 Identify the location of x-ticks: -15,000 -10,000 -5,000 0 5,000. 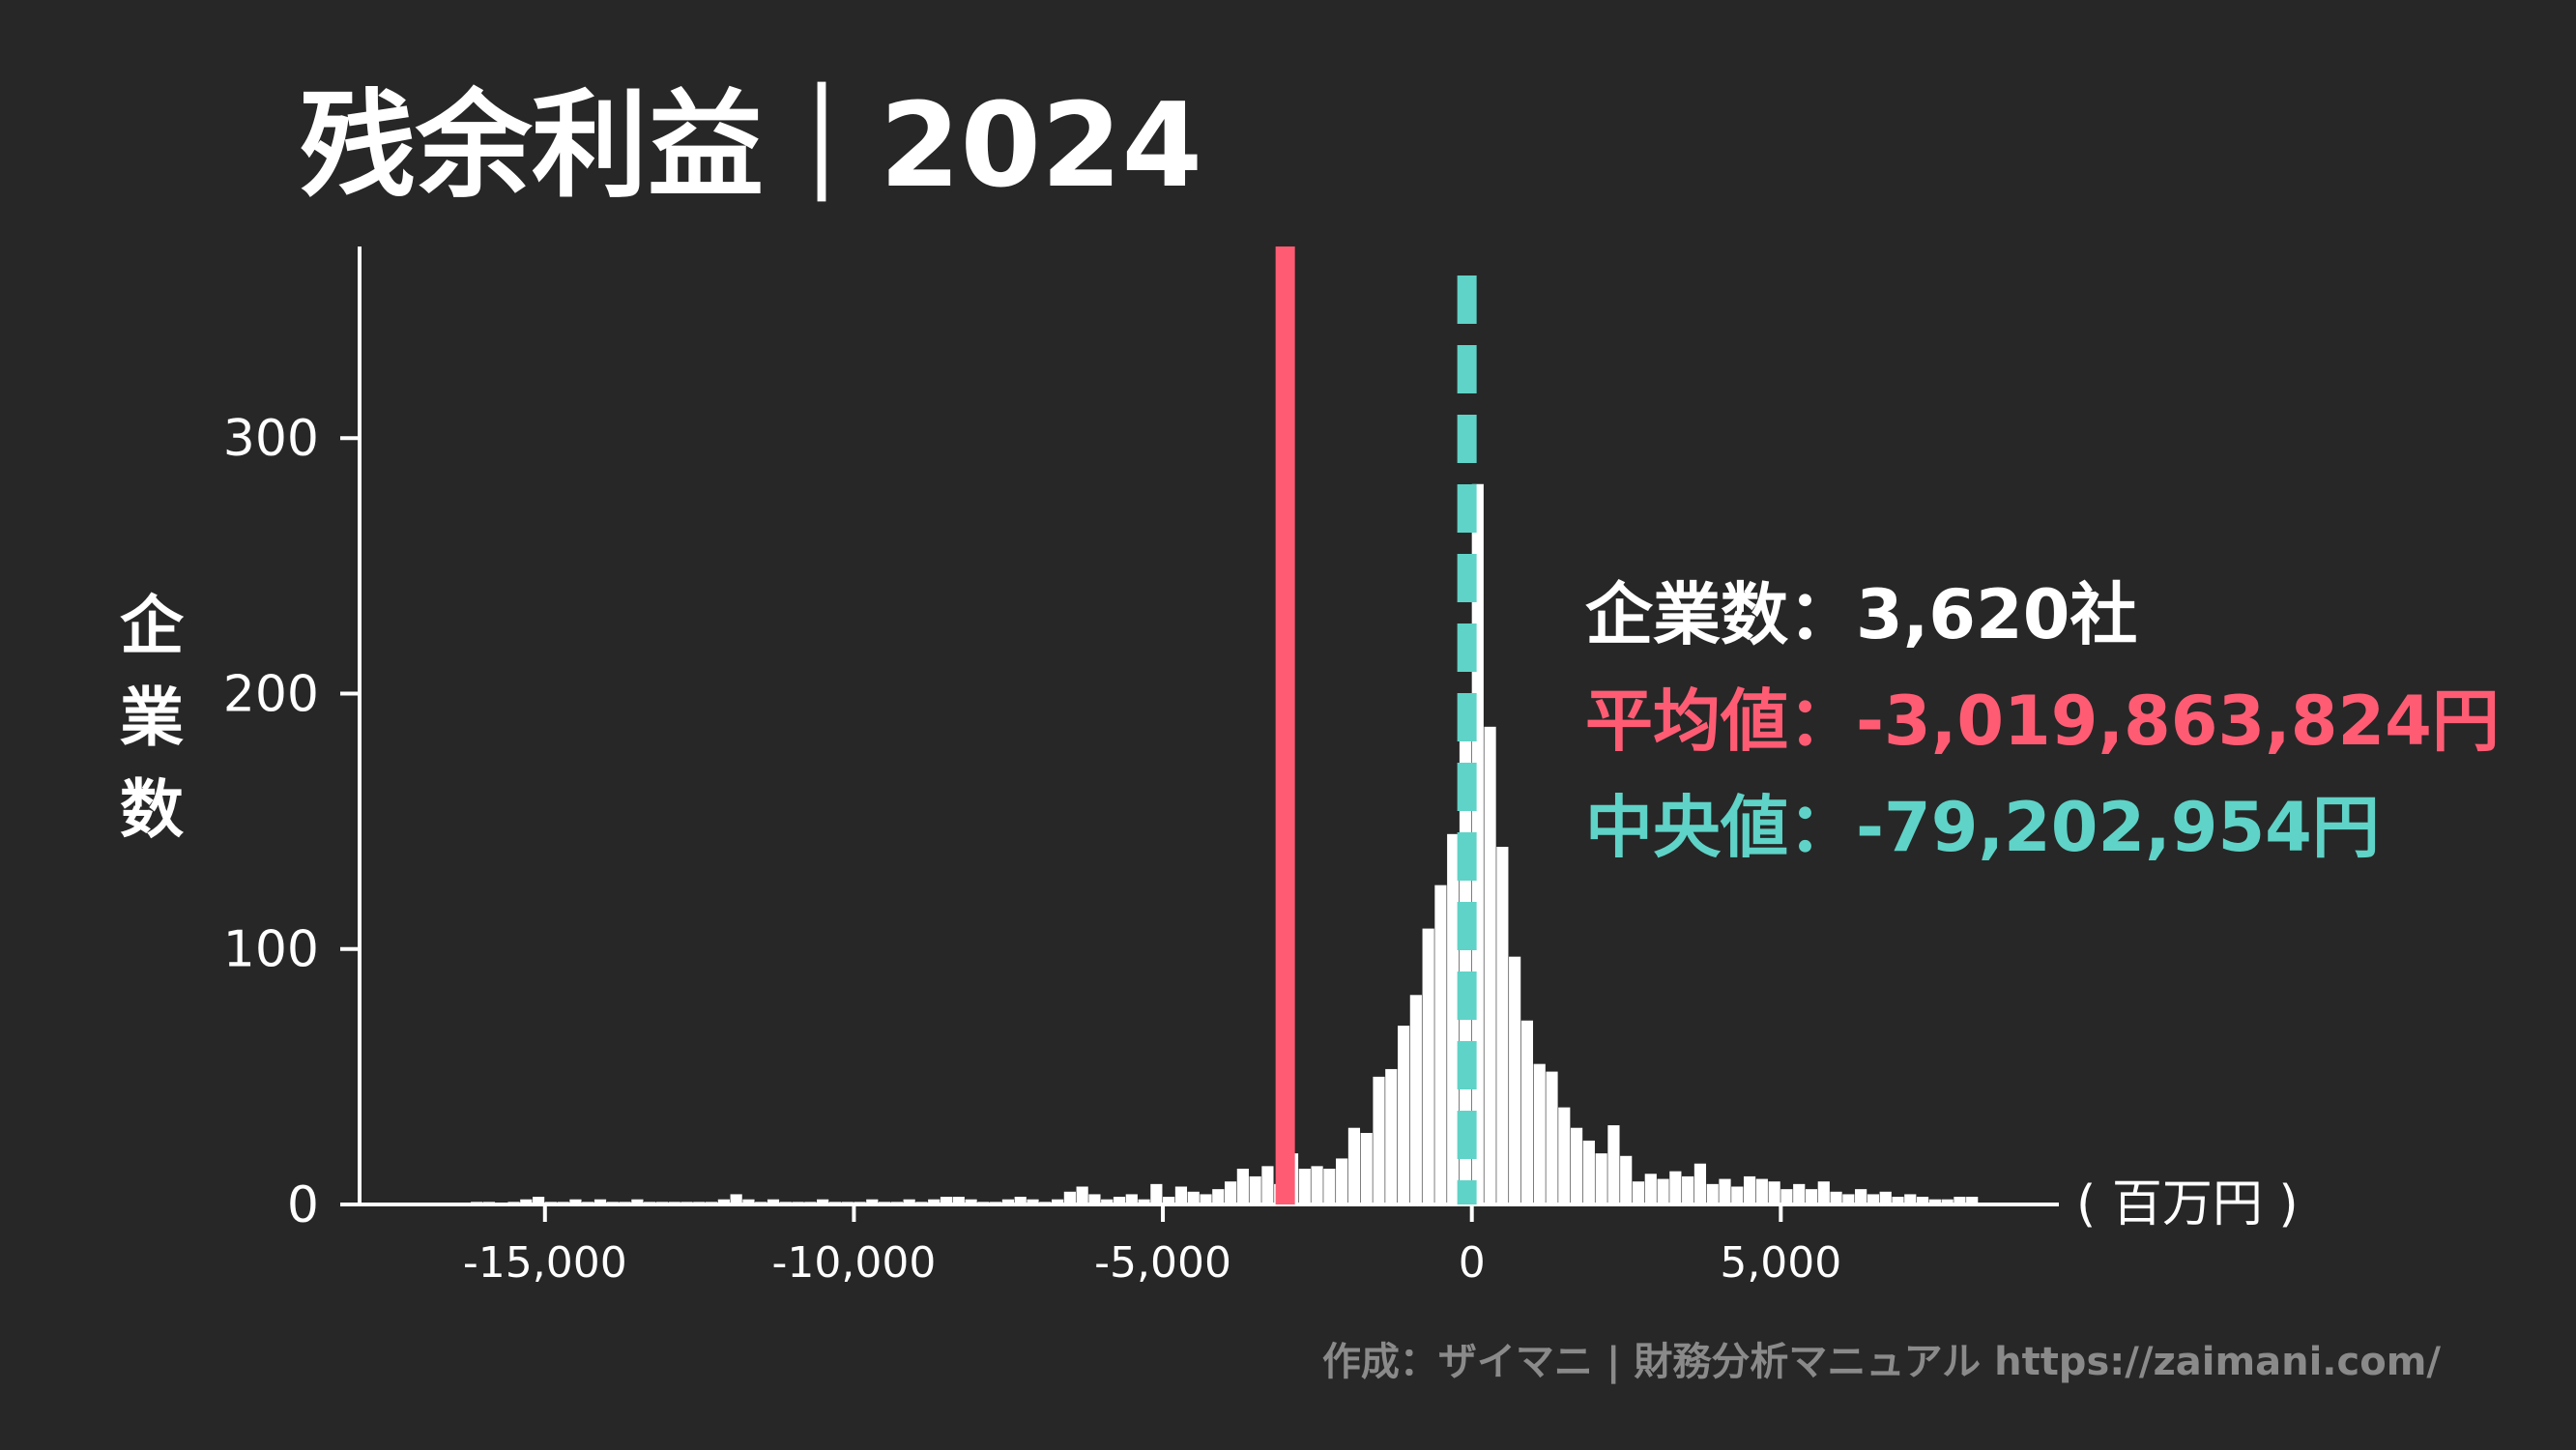
(1152, 1246).